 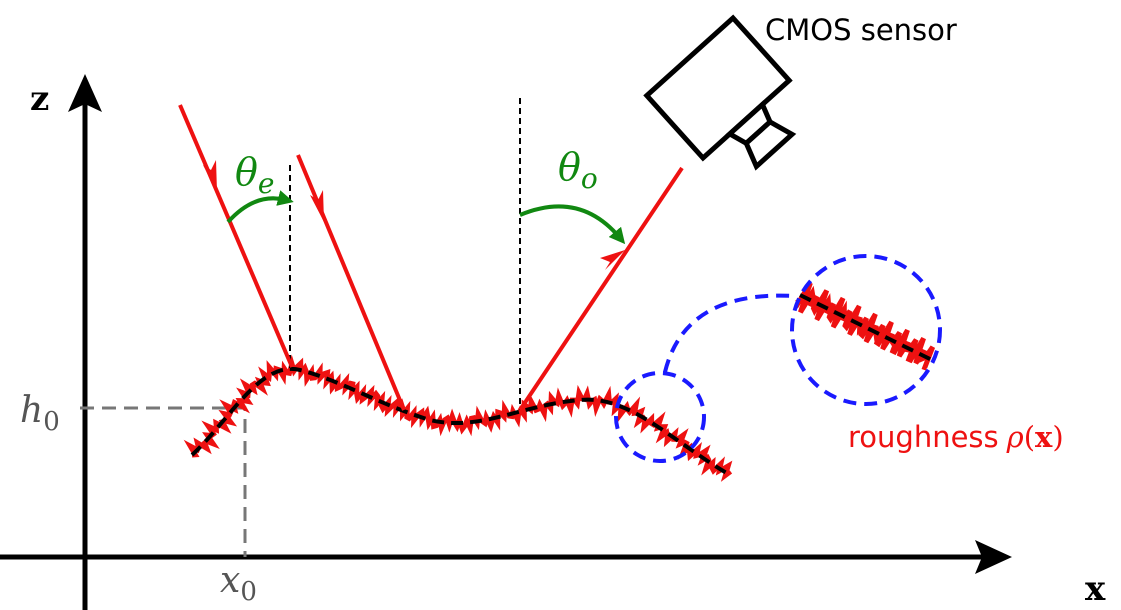 I want to click on sensor-label: CMOS sensor, so click(x=861, y=30).